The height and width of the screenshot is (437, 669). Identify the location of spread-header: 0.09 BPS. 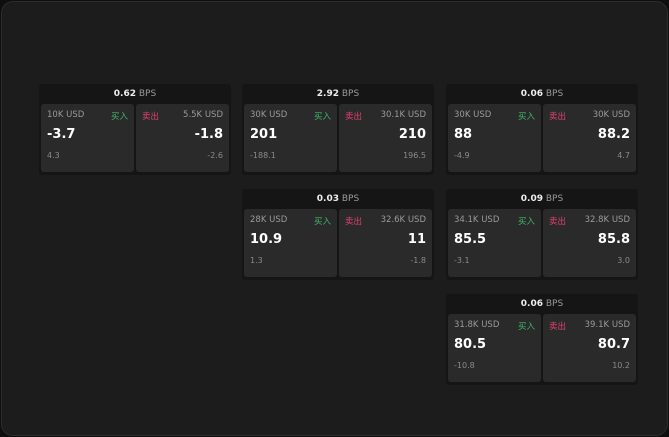
(542, 199).